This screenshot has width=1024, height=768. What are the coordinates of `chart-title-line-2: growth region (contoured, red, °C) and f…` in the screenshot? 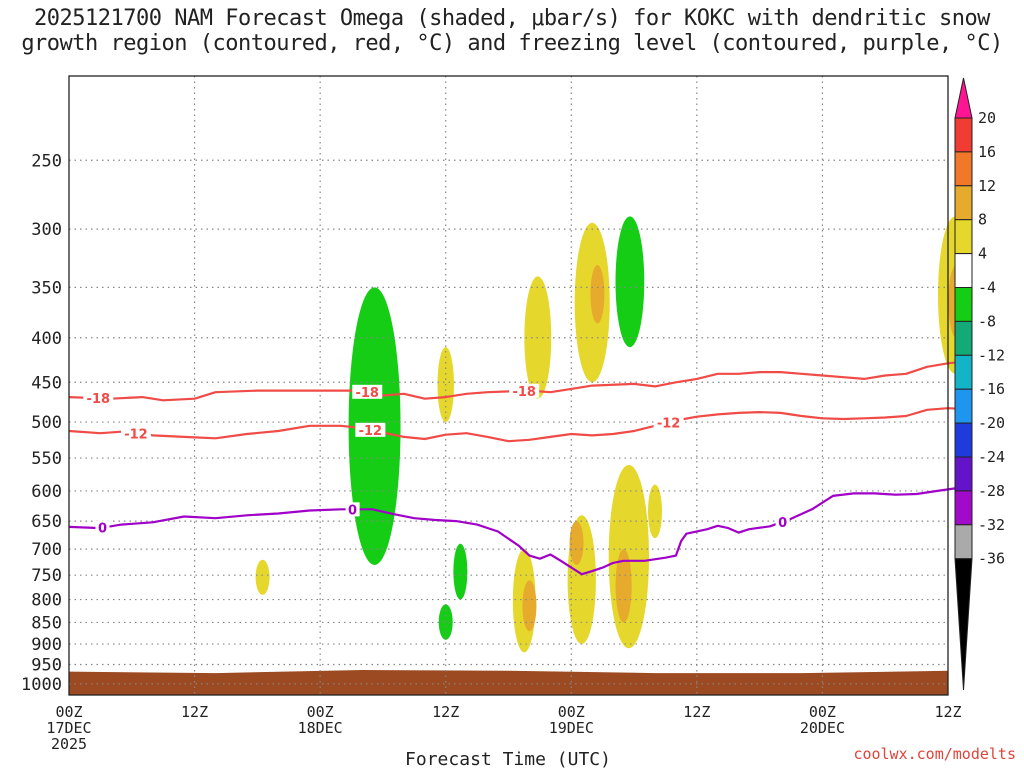 It's located at (512, 43).